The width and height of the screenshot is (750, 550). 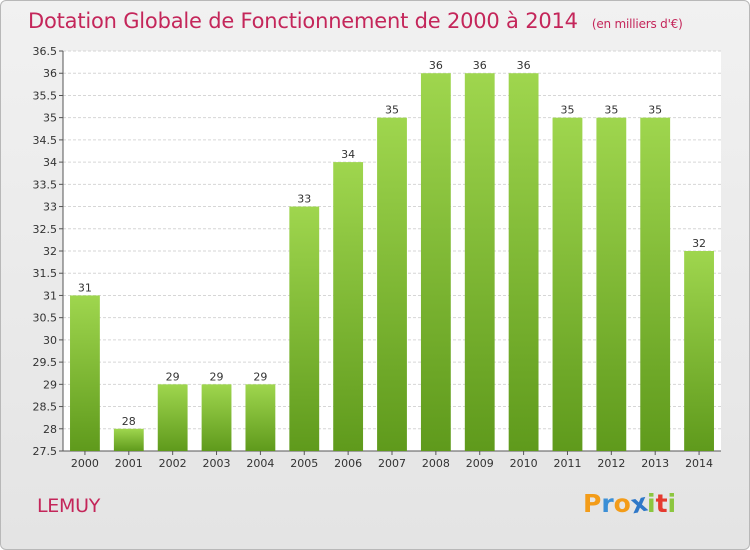 What do you see at coordinates (655, 463) in the screenshot?
I see `x-tick-label: 2013` at bounding box center [655, 463].